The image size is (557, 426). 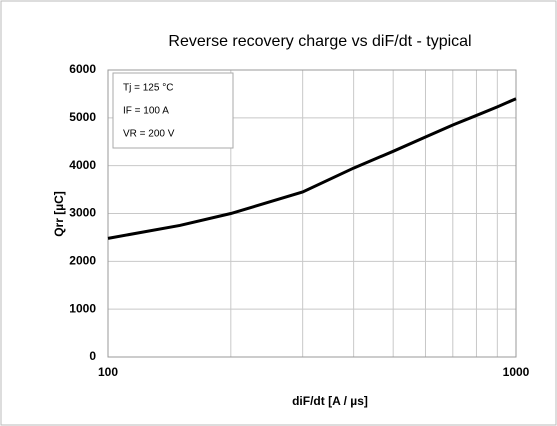 What do you see at coordinates (82, 213) in the screenshot?
I see `y-tick-label: 3000` at bounding box center [82, 213].